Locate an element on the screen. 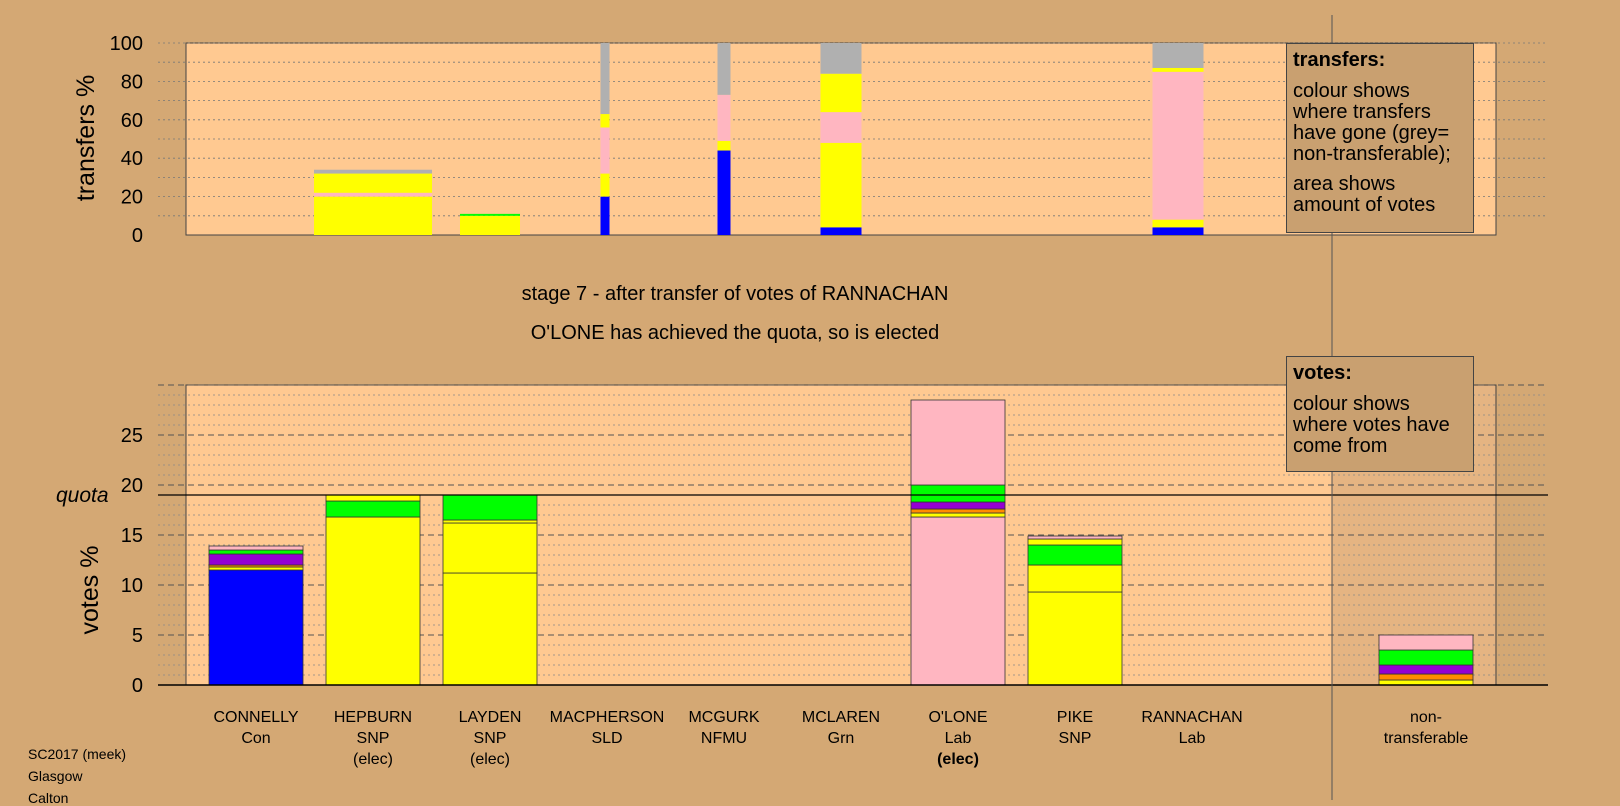 Image resolution: width=1620 pixels, height=806 pixels. transfers-tick-label: 60 is located at coordinates (132, 121).